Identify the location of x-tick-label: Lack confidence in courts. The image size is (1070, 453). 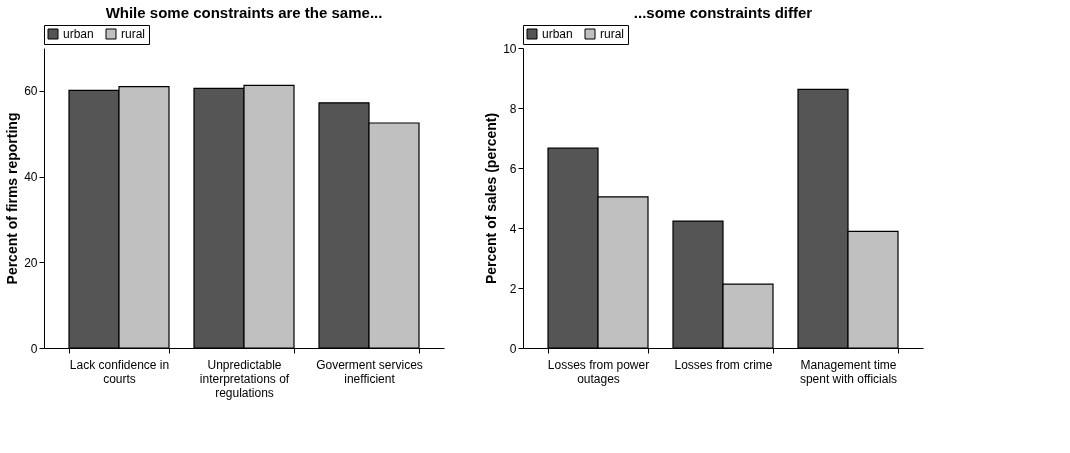
(119, 371).